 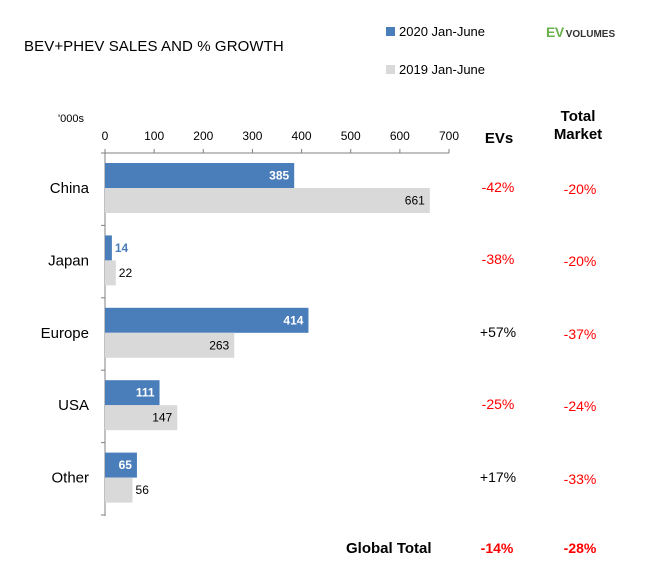 I want to click on data-label-2019-usa: 147, so click(x=162, y=418).